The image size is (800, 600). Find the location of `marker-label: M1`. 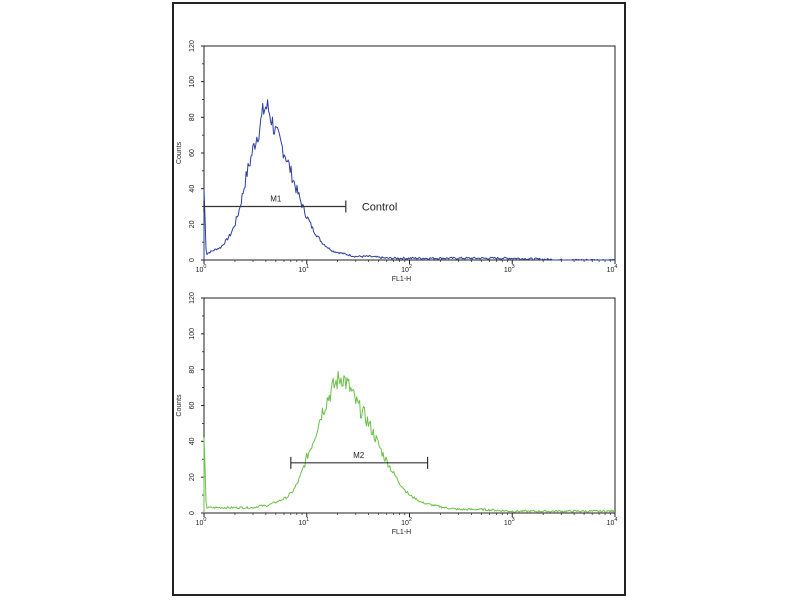

marker-label: M1 is located at coordinates (276, 199).